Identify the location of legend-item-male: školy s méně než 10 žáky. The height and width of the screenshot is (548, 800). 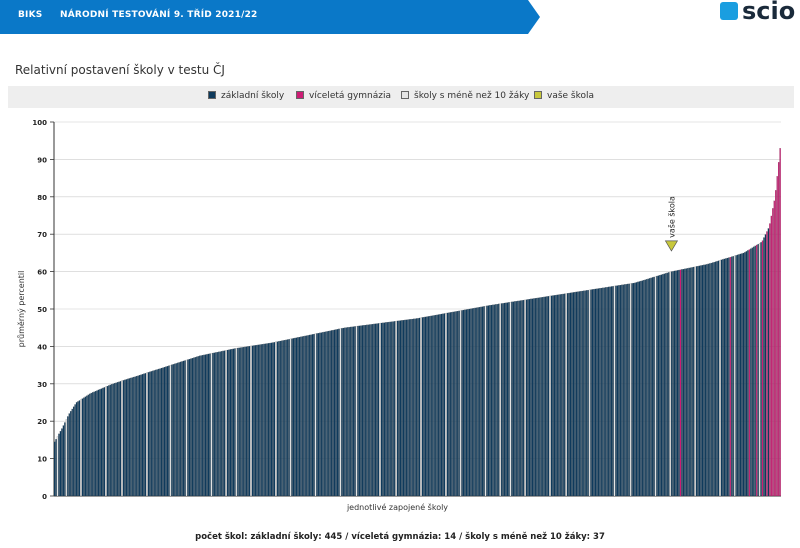
(465, 96).